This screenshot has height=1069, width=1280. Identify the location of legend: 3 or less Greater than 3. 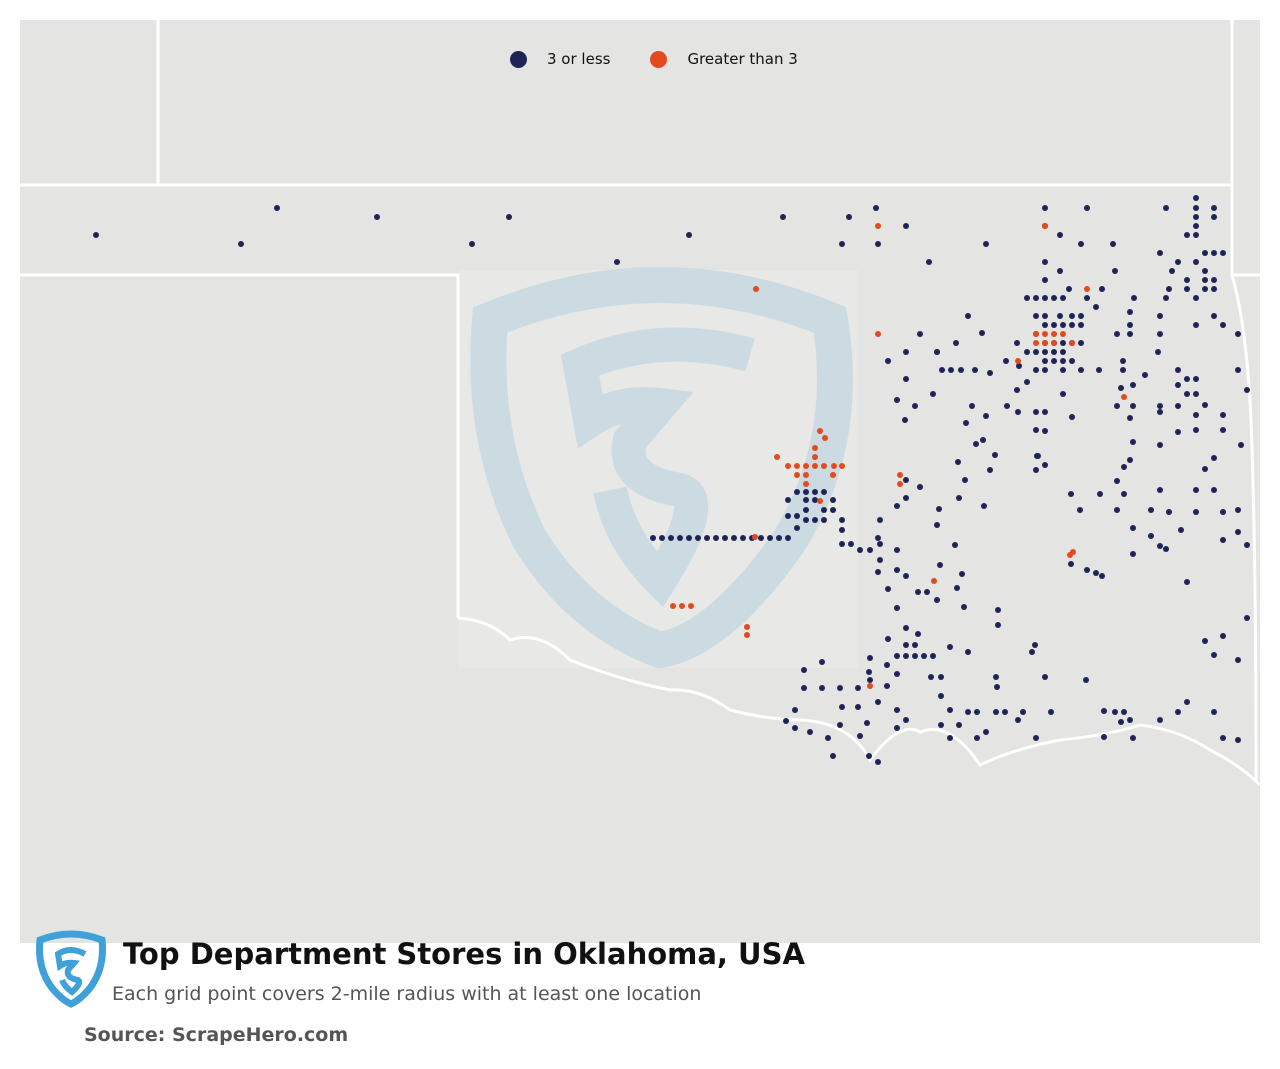
(674, 59).